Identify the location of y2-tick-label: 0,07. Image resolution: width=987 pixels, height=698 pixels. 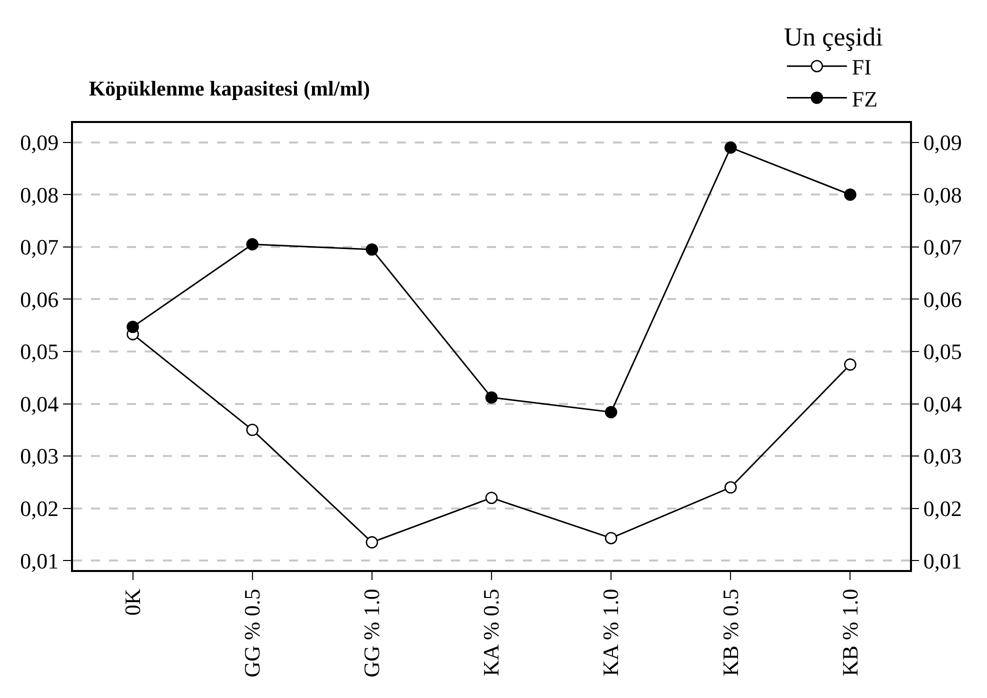
(942, 247).